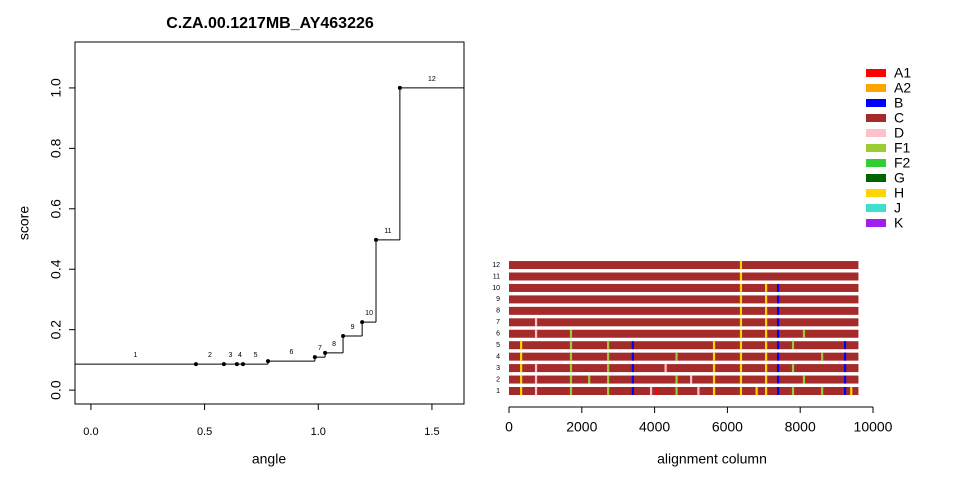 This screenshot has height=480, width=960. Describe the element at coordinates (432, 79) in the screenshot. I see `segment-label: 12` at that location.